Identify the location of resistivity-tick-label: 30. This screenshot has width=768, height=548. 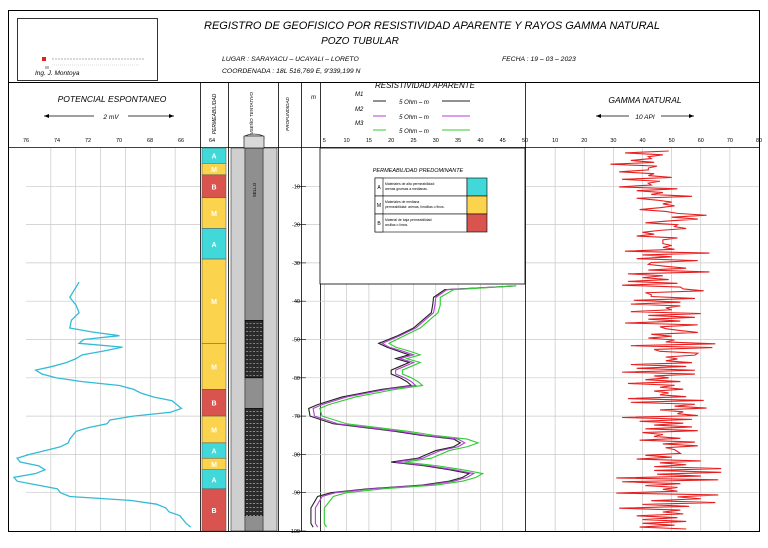
(436, 141).